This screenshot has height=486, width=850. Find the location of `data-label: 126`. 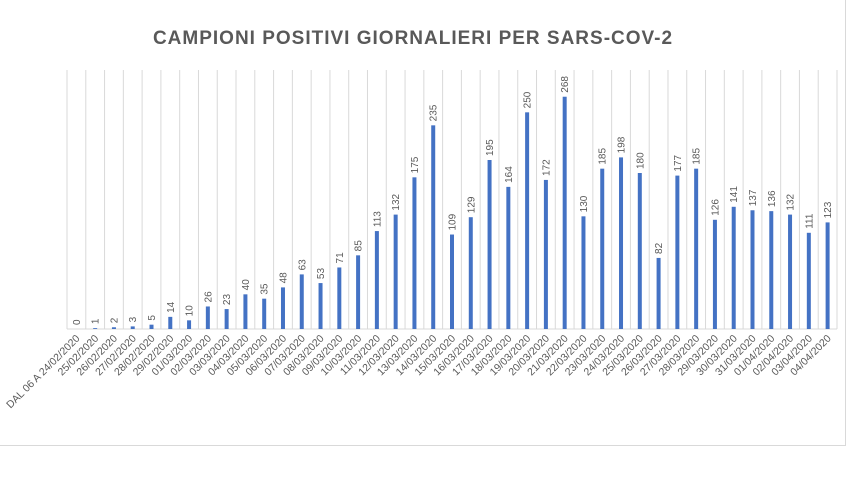

data-label: 126 is located at coordinates (715, 207).